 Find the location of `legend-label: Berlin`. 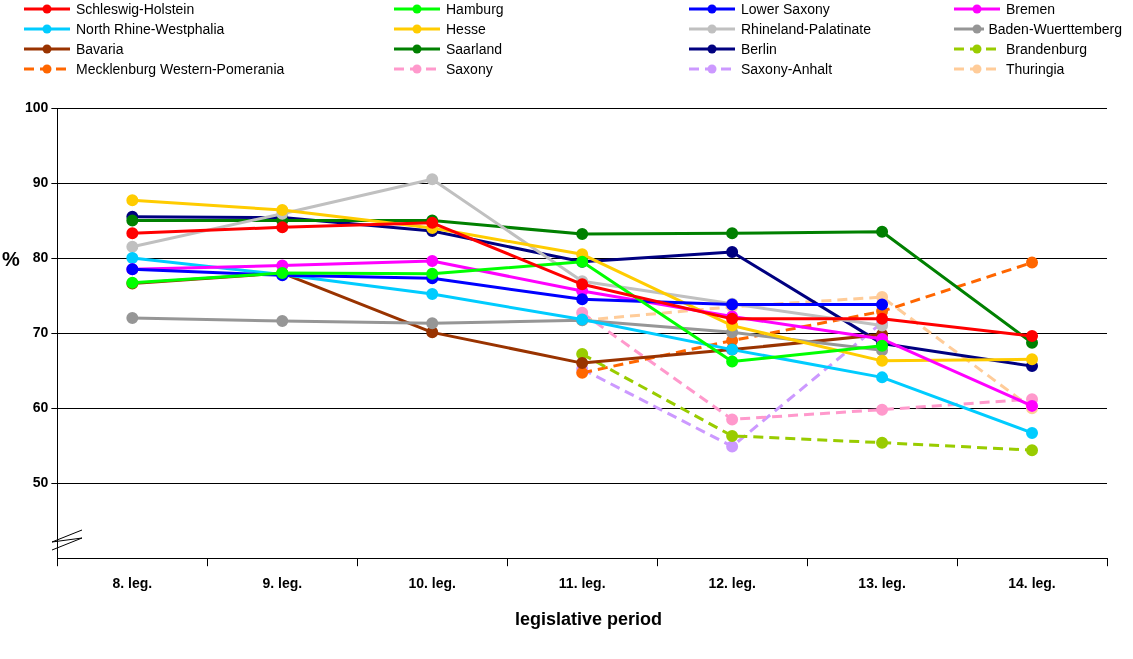

legend-label: Berlin is located at coordinates (759, 48).